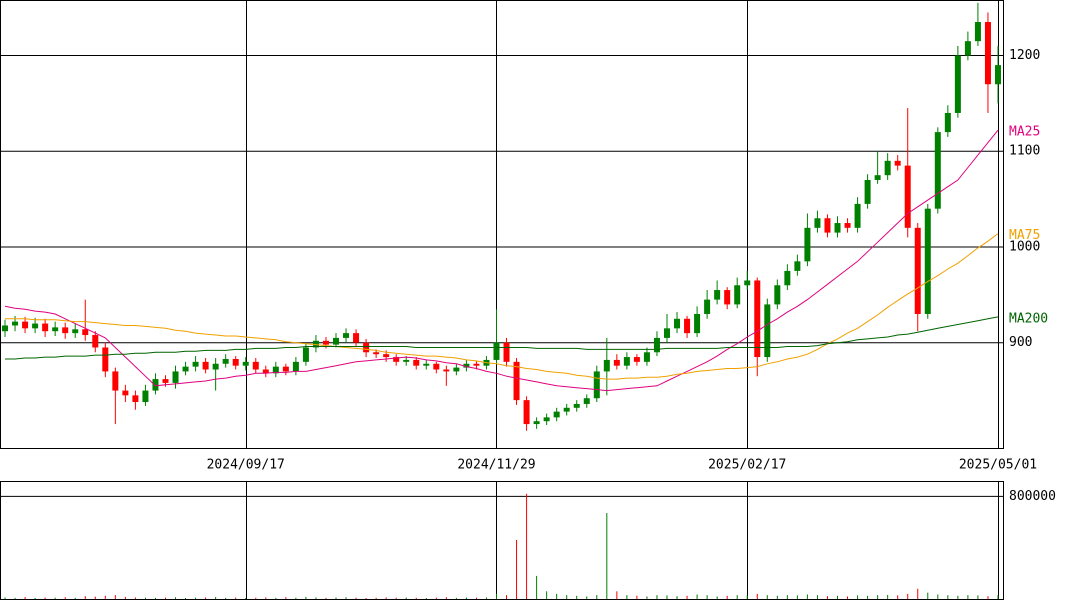  Describe the element at coordinates (1028, 318) in the screenshot. I see `ma-label: MA200` at that location.